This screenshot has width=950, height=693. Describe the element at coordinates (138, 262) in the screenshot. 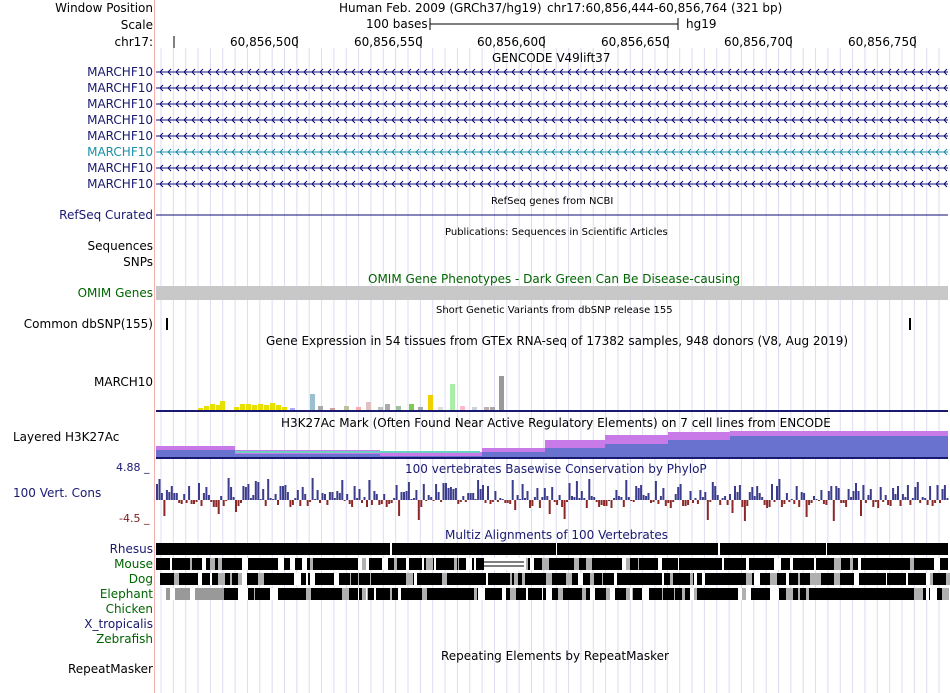

I see `snps-label: SNPs` at that location.